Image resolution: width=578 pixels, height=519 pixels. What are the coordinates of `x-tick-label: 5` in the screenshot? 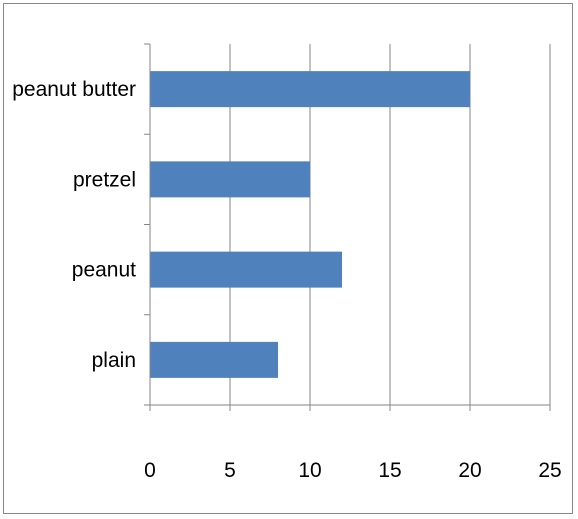 It's located at (230, 470).